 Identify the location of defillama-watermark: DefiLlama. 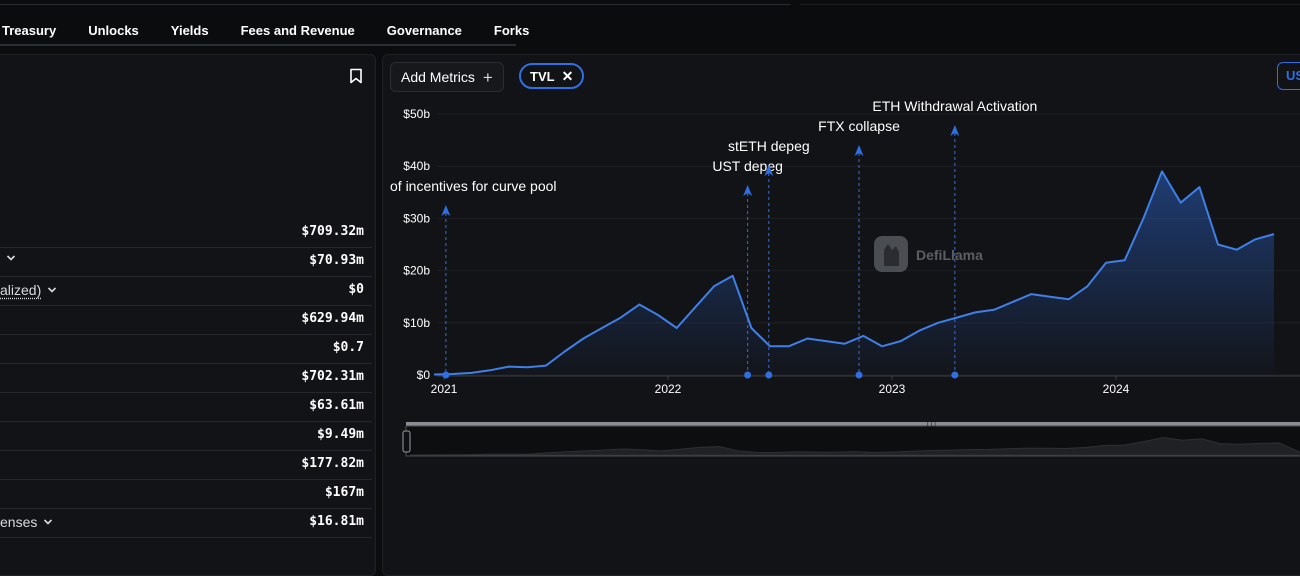
(928, 254).